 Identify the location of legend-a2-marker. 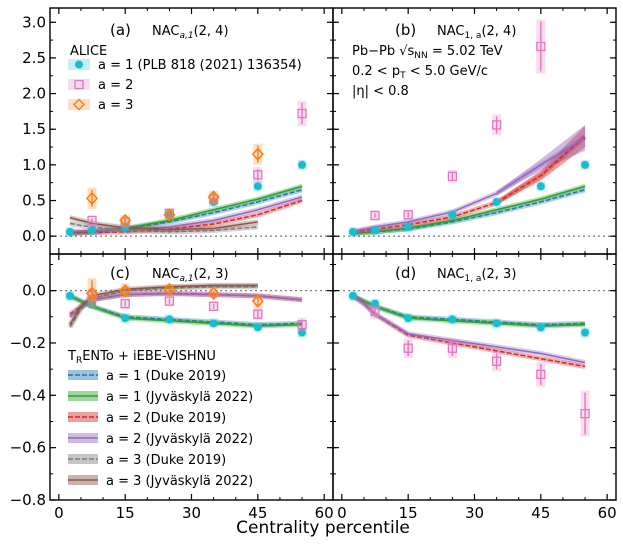
(79, 84).